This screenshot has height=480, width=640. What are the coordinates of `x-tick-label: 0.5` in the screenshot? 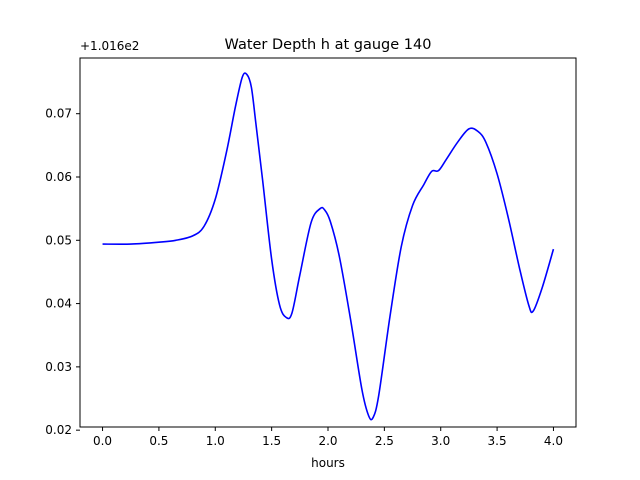 It's located at (158, 441).